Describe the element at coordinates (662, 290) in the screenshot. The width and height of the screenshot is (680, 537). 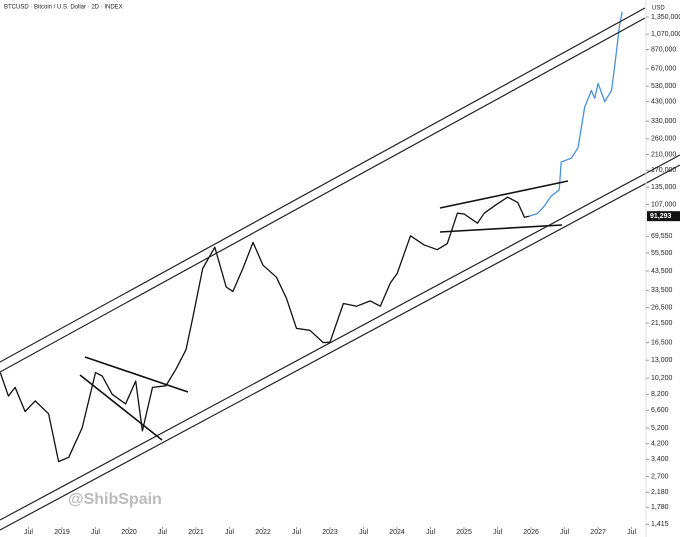
I see `y-tick-label: 33,500` at that location.